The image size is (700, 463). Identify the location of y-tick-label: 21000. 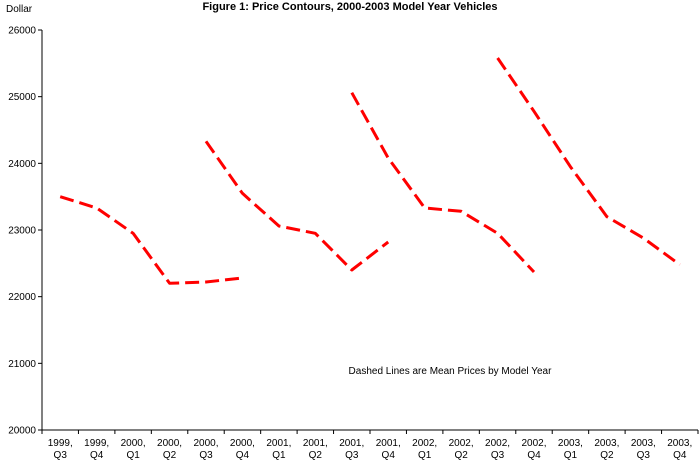
(22, 364).